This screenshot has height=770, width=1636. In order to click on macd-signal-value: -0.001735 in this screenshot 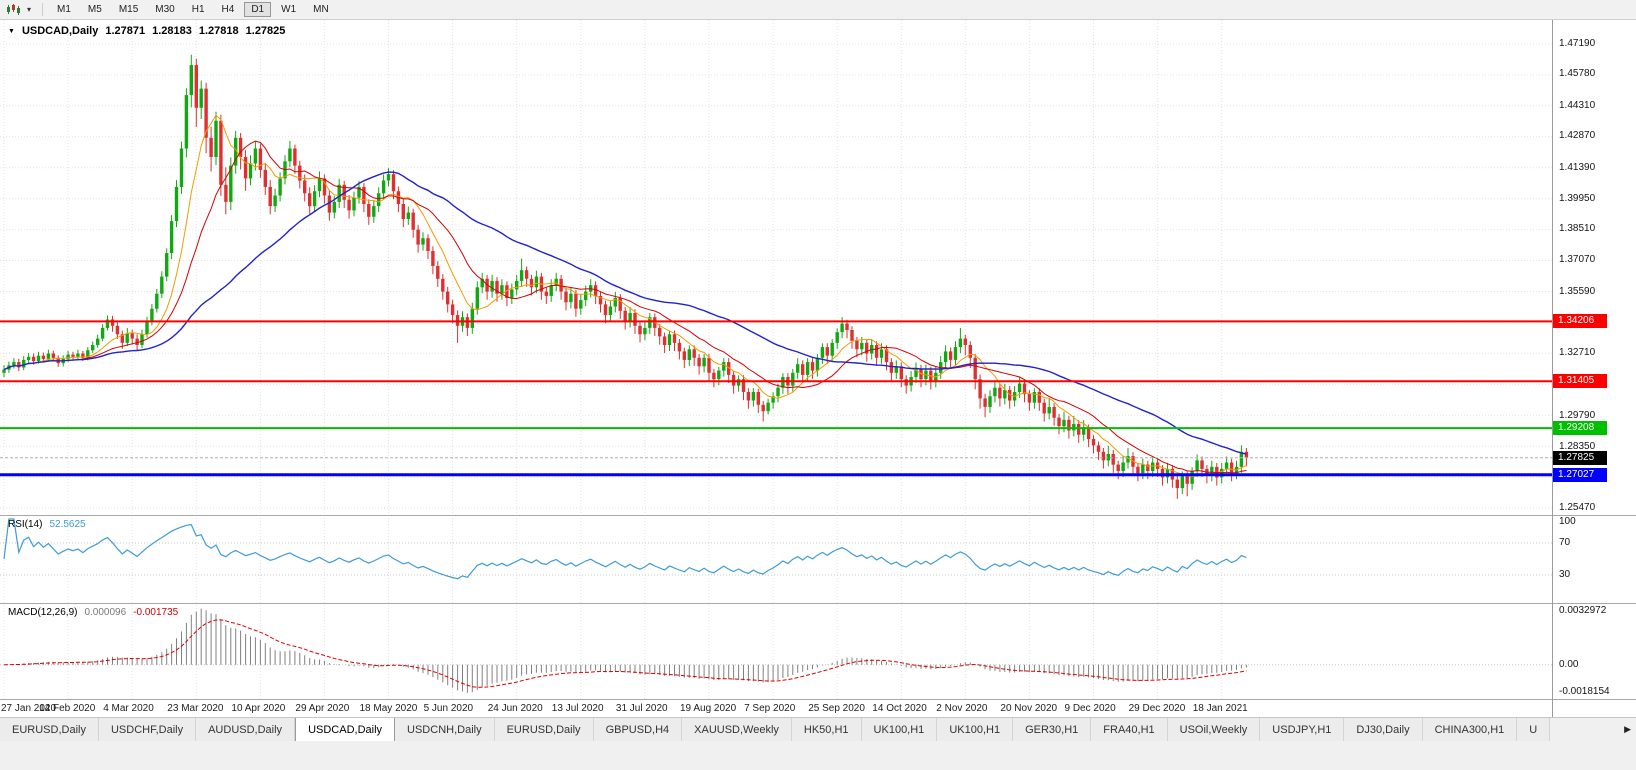, I will do `click(156, 612)`.